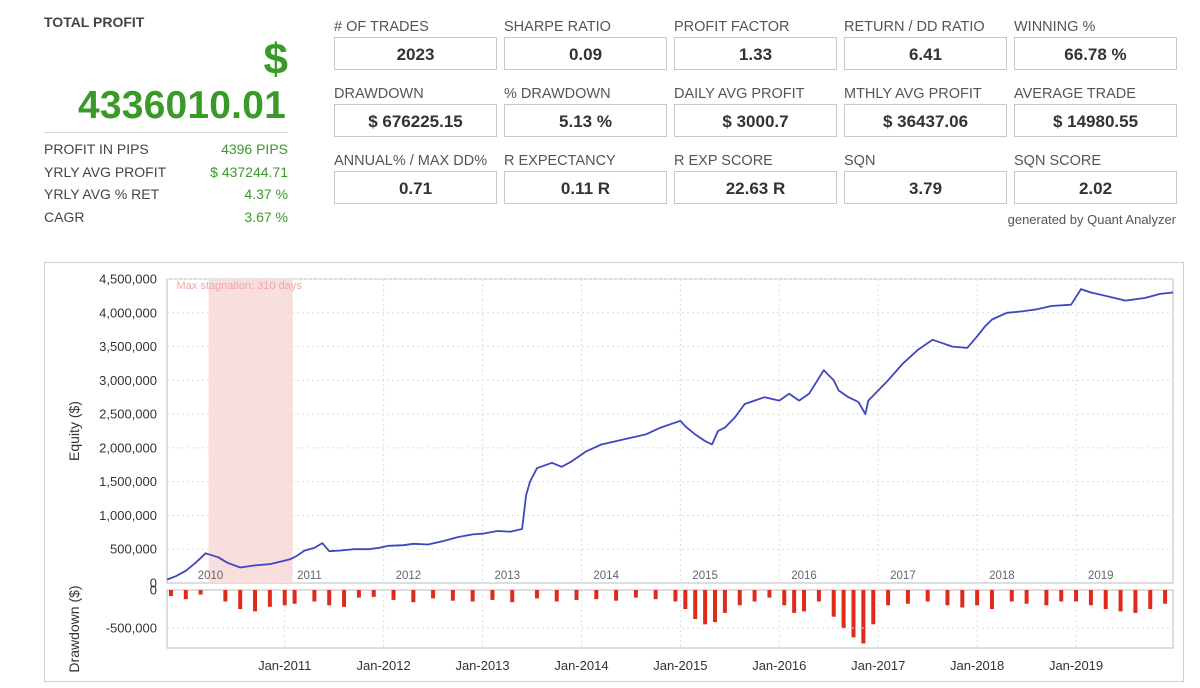  What do you see at coordinates (74, 431) in the screenshot?
I see `equity-y-axis-title: Equity ($)` at bounding box center [74, 431].